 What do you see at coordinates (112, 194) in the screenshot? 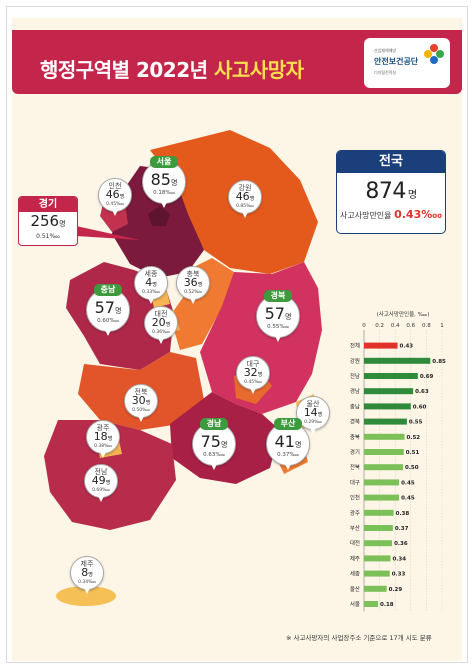
I see `region-count-value: 46` at bounding box center [112, 194].